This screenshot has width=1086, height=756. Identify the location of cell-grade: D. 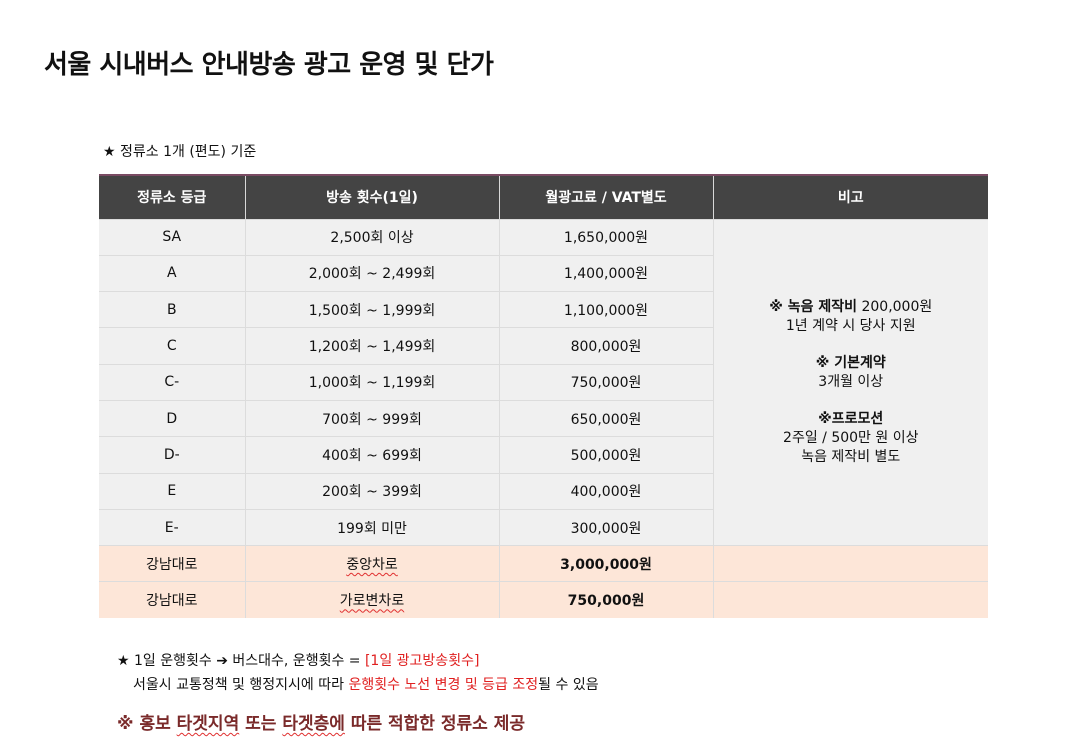
(172, 418).